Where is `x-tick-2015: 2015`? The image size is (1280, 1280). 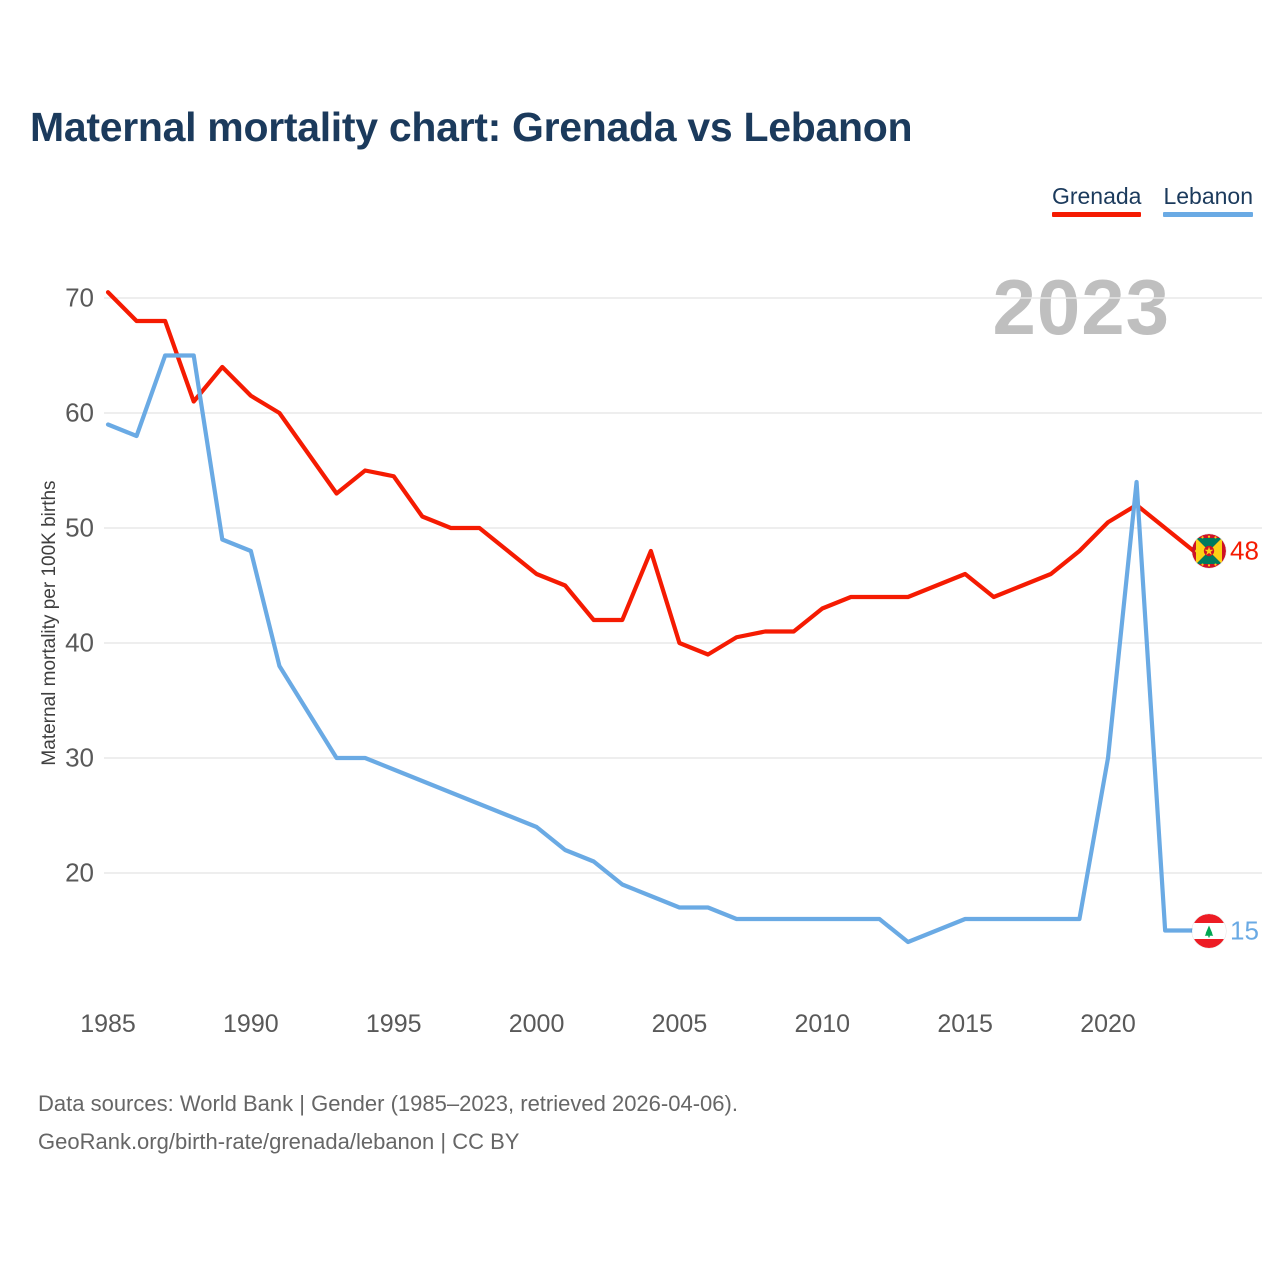 x-tick-2015: 2015 is located at coordinates (965, 1024).